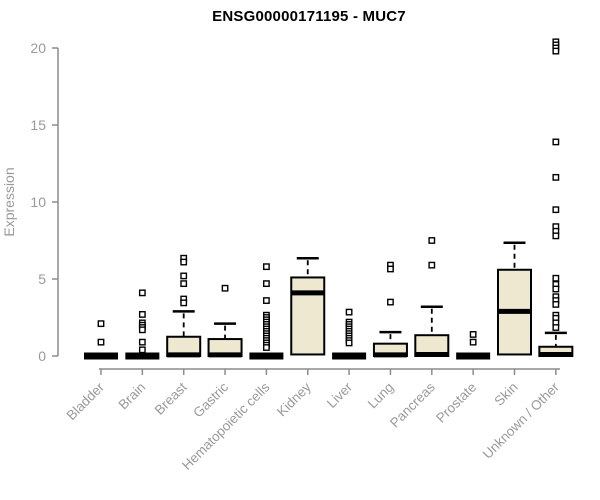 Image resolution: width=600 pixels, height=500 pixels. What do you see at coordinates (308, 316) in the screenshot?
I see `box-kidney` at bounding box center [308, 316].